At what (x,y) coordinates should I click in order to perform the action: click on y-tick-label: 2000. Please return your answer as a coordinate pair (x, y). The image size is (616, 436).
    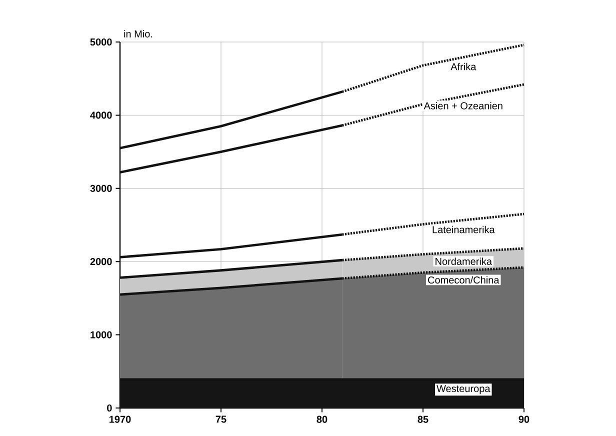
    Looking at the image, I should click on (101, 262).